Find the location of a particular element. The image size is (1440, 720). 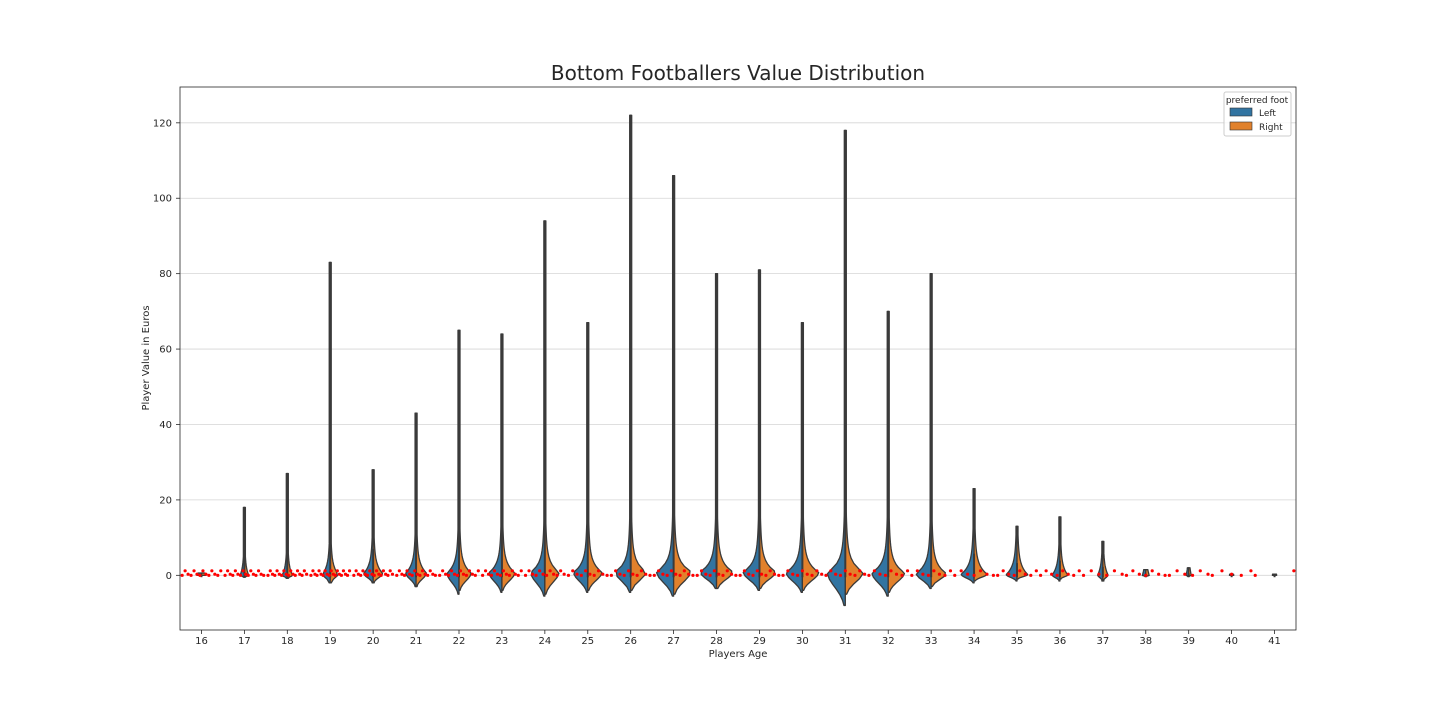

swarm-points is located at coordinates (738, 573).